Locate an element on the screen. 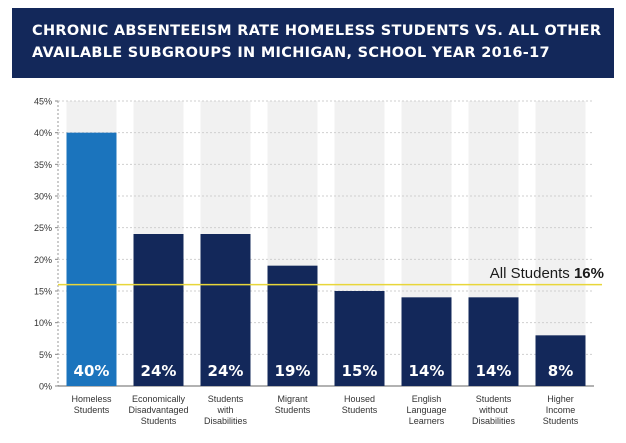  x-tick-label: Learners is located at coordinates (427, 421).